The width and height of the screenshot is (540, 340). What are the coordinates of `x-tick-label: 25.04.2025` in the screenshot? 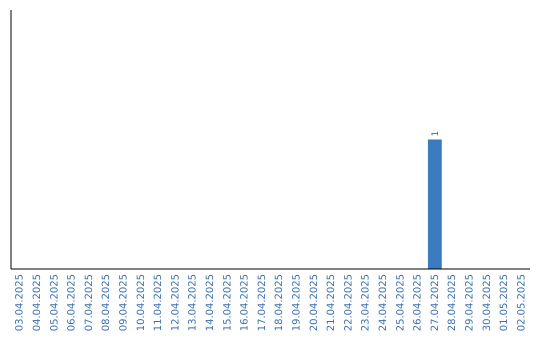 It's located at (400, 303).